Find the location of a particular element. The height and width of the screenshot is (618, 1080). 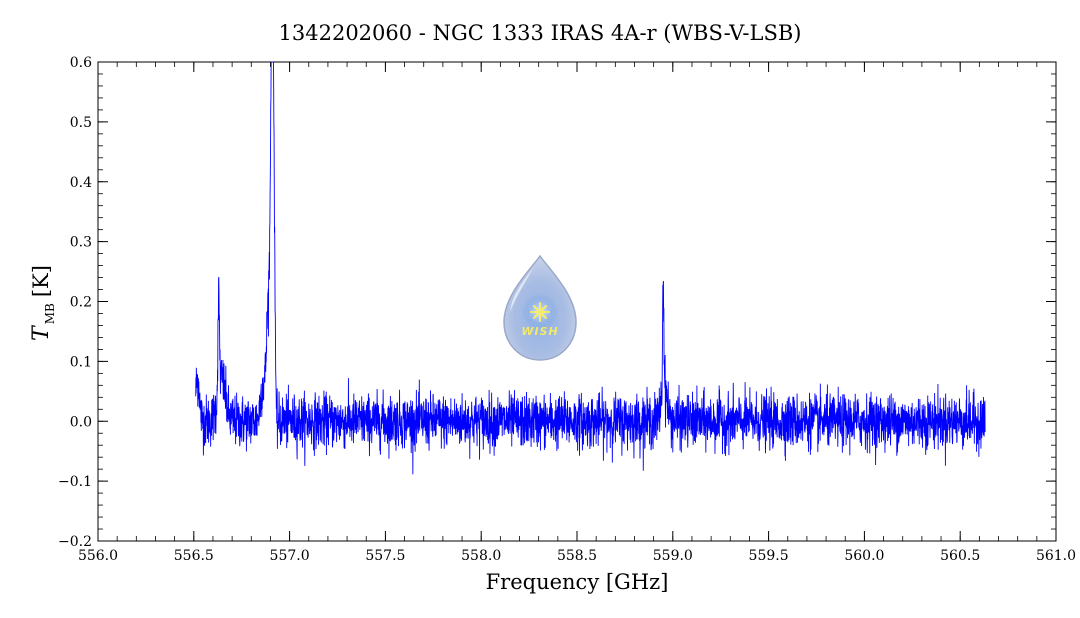

x-tick-label: 559.0 is located at coordinates (673, 556).